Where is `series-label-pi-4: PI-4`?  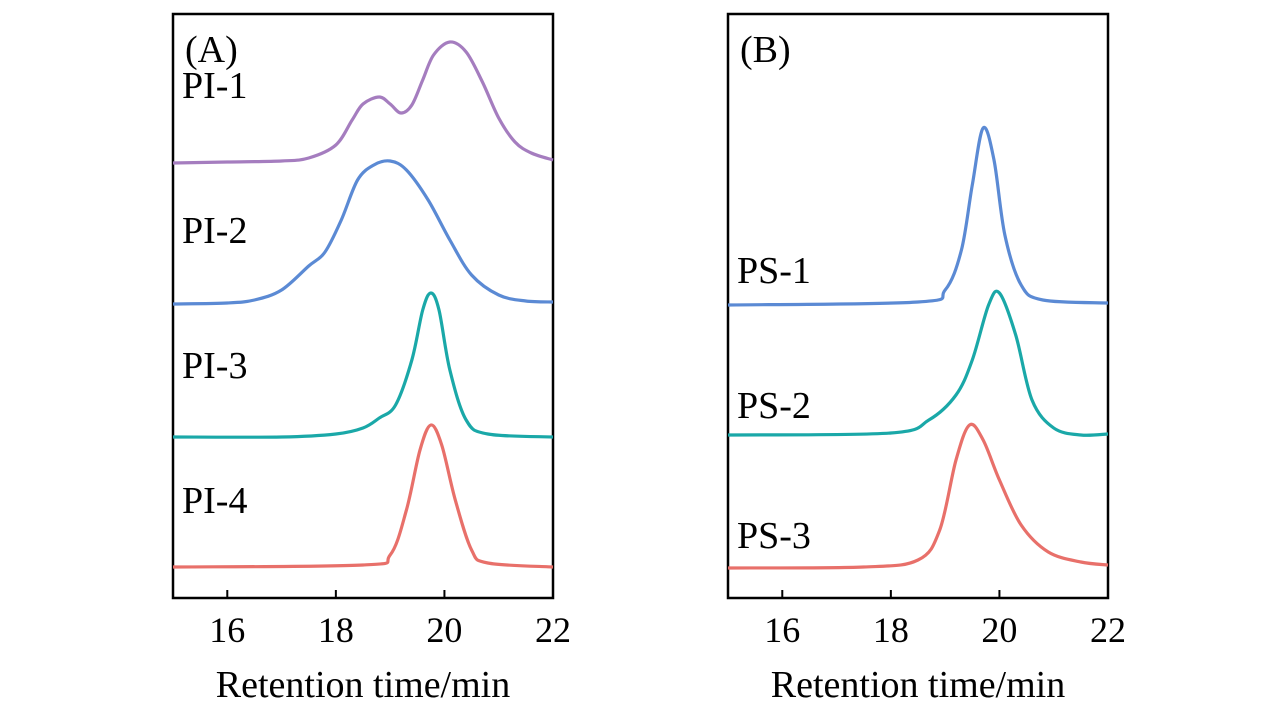 series-label-pi-4: PI-4 is located at coordinates (214, 501).